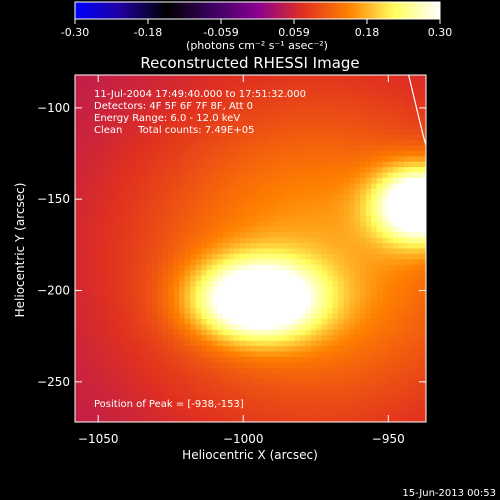  What do you see at coordinates (256, 29) in the screenshot?
I see `colorbar-ticks: -0.30 -0.18 -0.059 0.059 0.18 0.30` at bounding box center [256, 29].